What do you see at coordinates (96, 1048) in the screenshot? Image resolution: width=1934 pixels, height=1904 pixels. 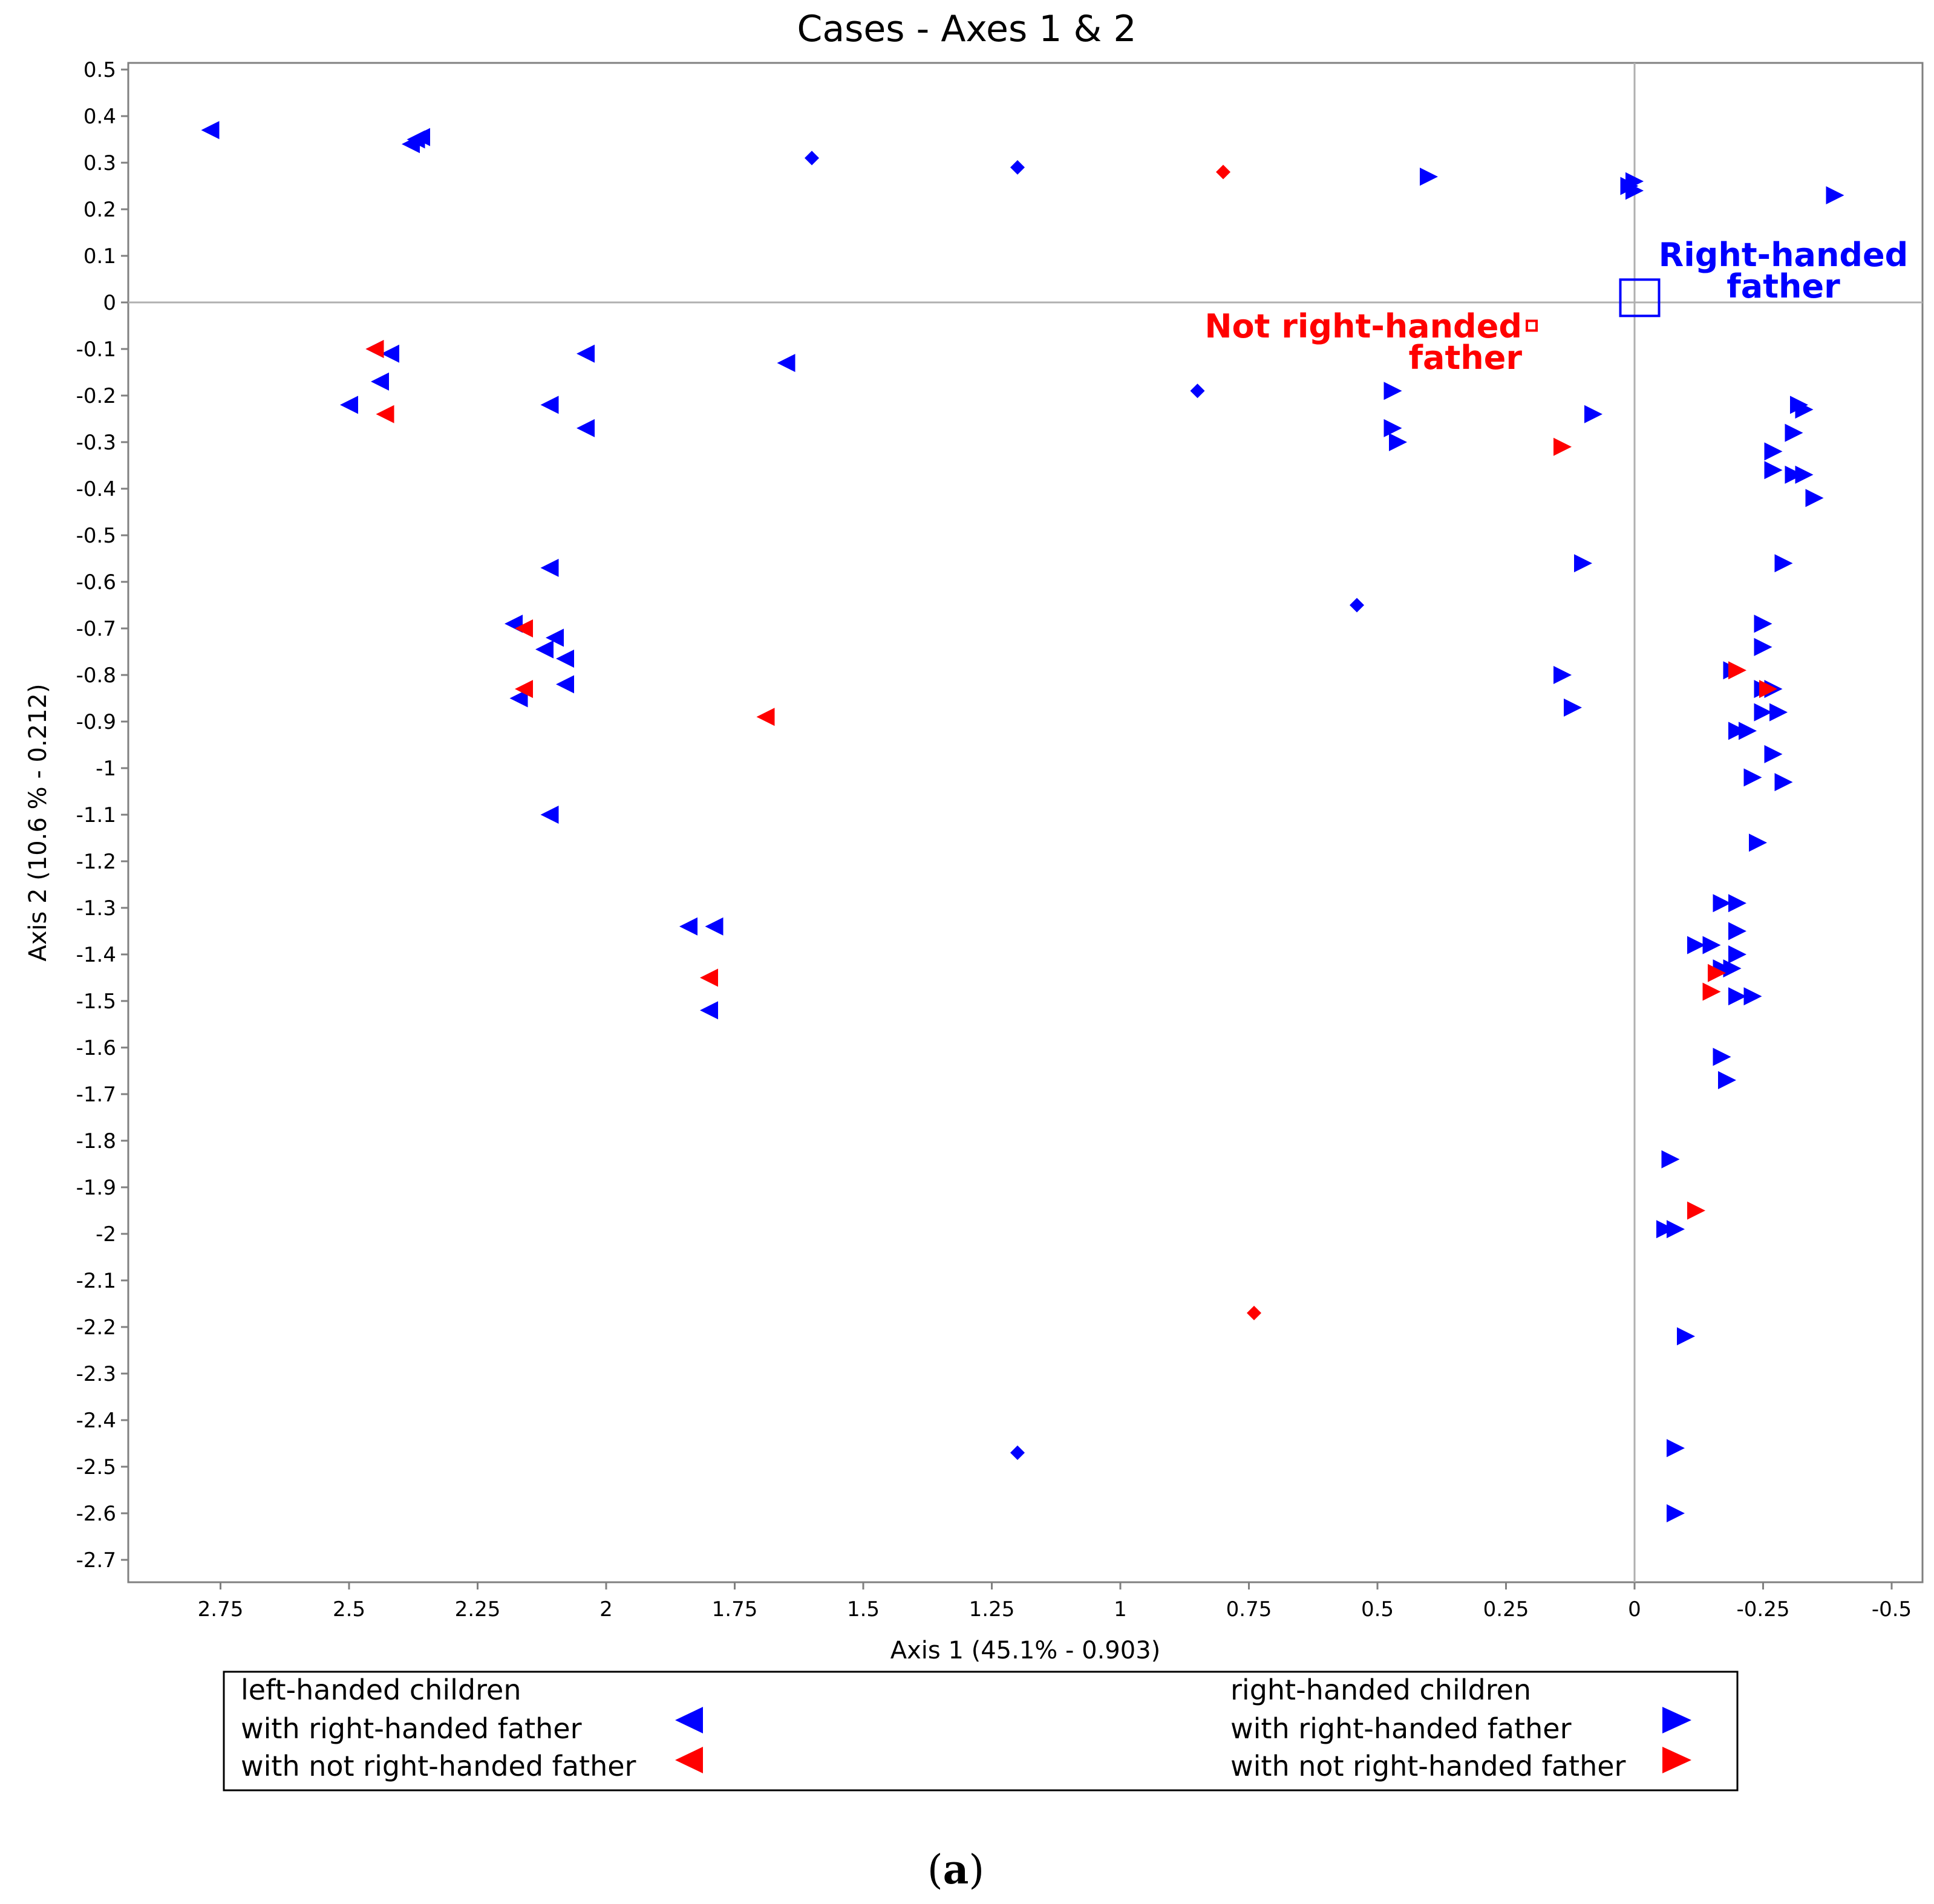 I see `y-tick-label: -1.6` at bounding box center [96, 1048].